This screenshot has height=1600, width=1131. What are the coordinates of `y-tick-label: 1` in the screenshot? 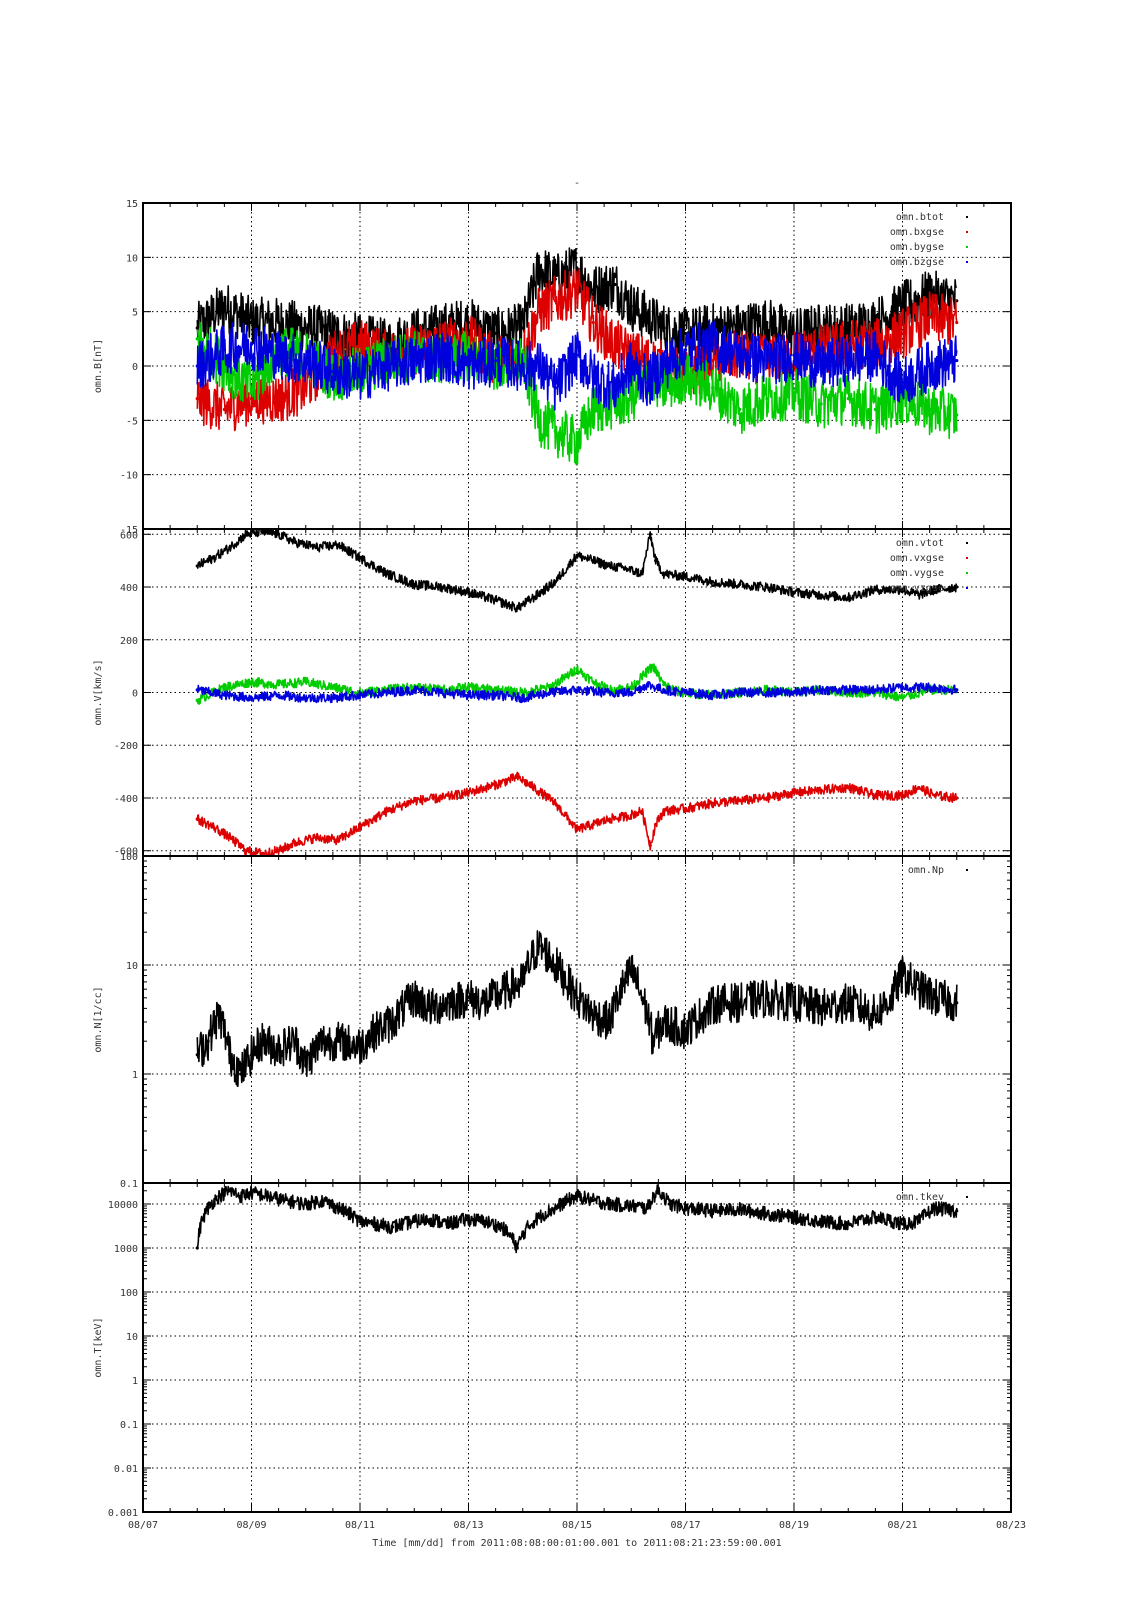 It's located at (135, 1381).